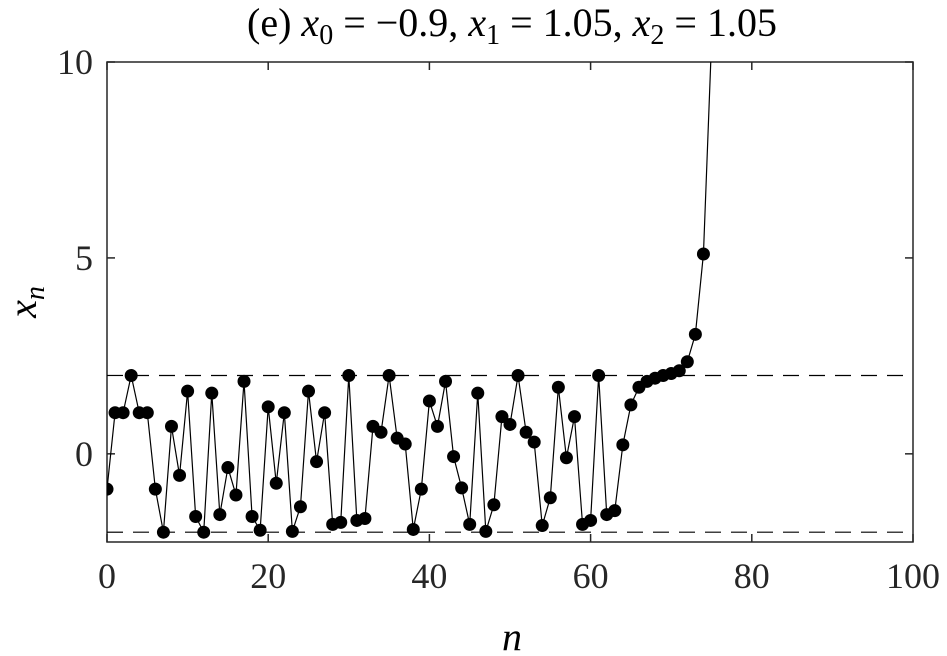 This screenshot has height=656, width=947. What do you see at coordinates (429, 576) in the screenshot?
I see `x-tick-label-2: 40` at bounding box center [429, 576].